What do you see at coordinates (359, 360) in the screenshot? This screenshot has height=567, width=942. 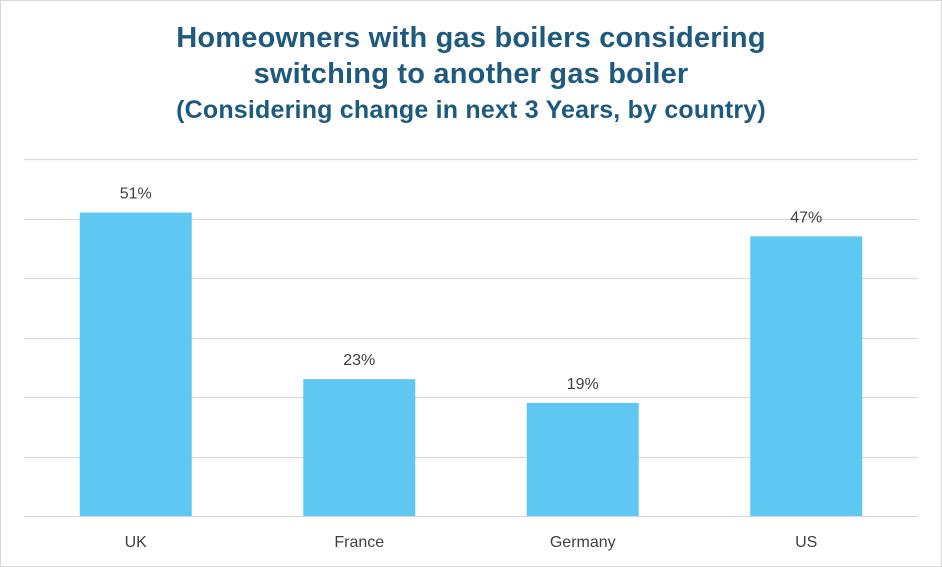 I see `data-label-france: 23%` at bounding box center [359, 360].